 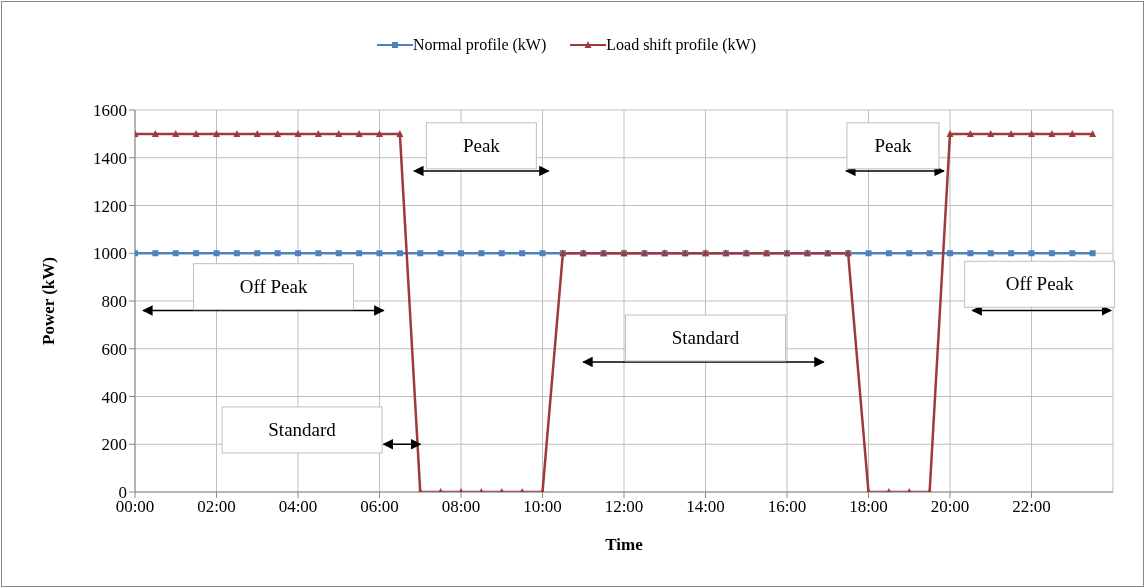 I want to click on y-tick-label: 400, so click(x=114, y=397).